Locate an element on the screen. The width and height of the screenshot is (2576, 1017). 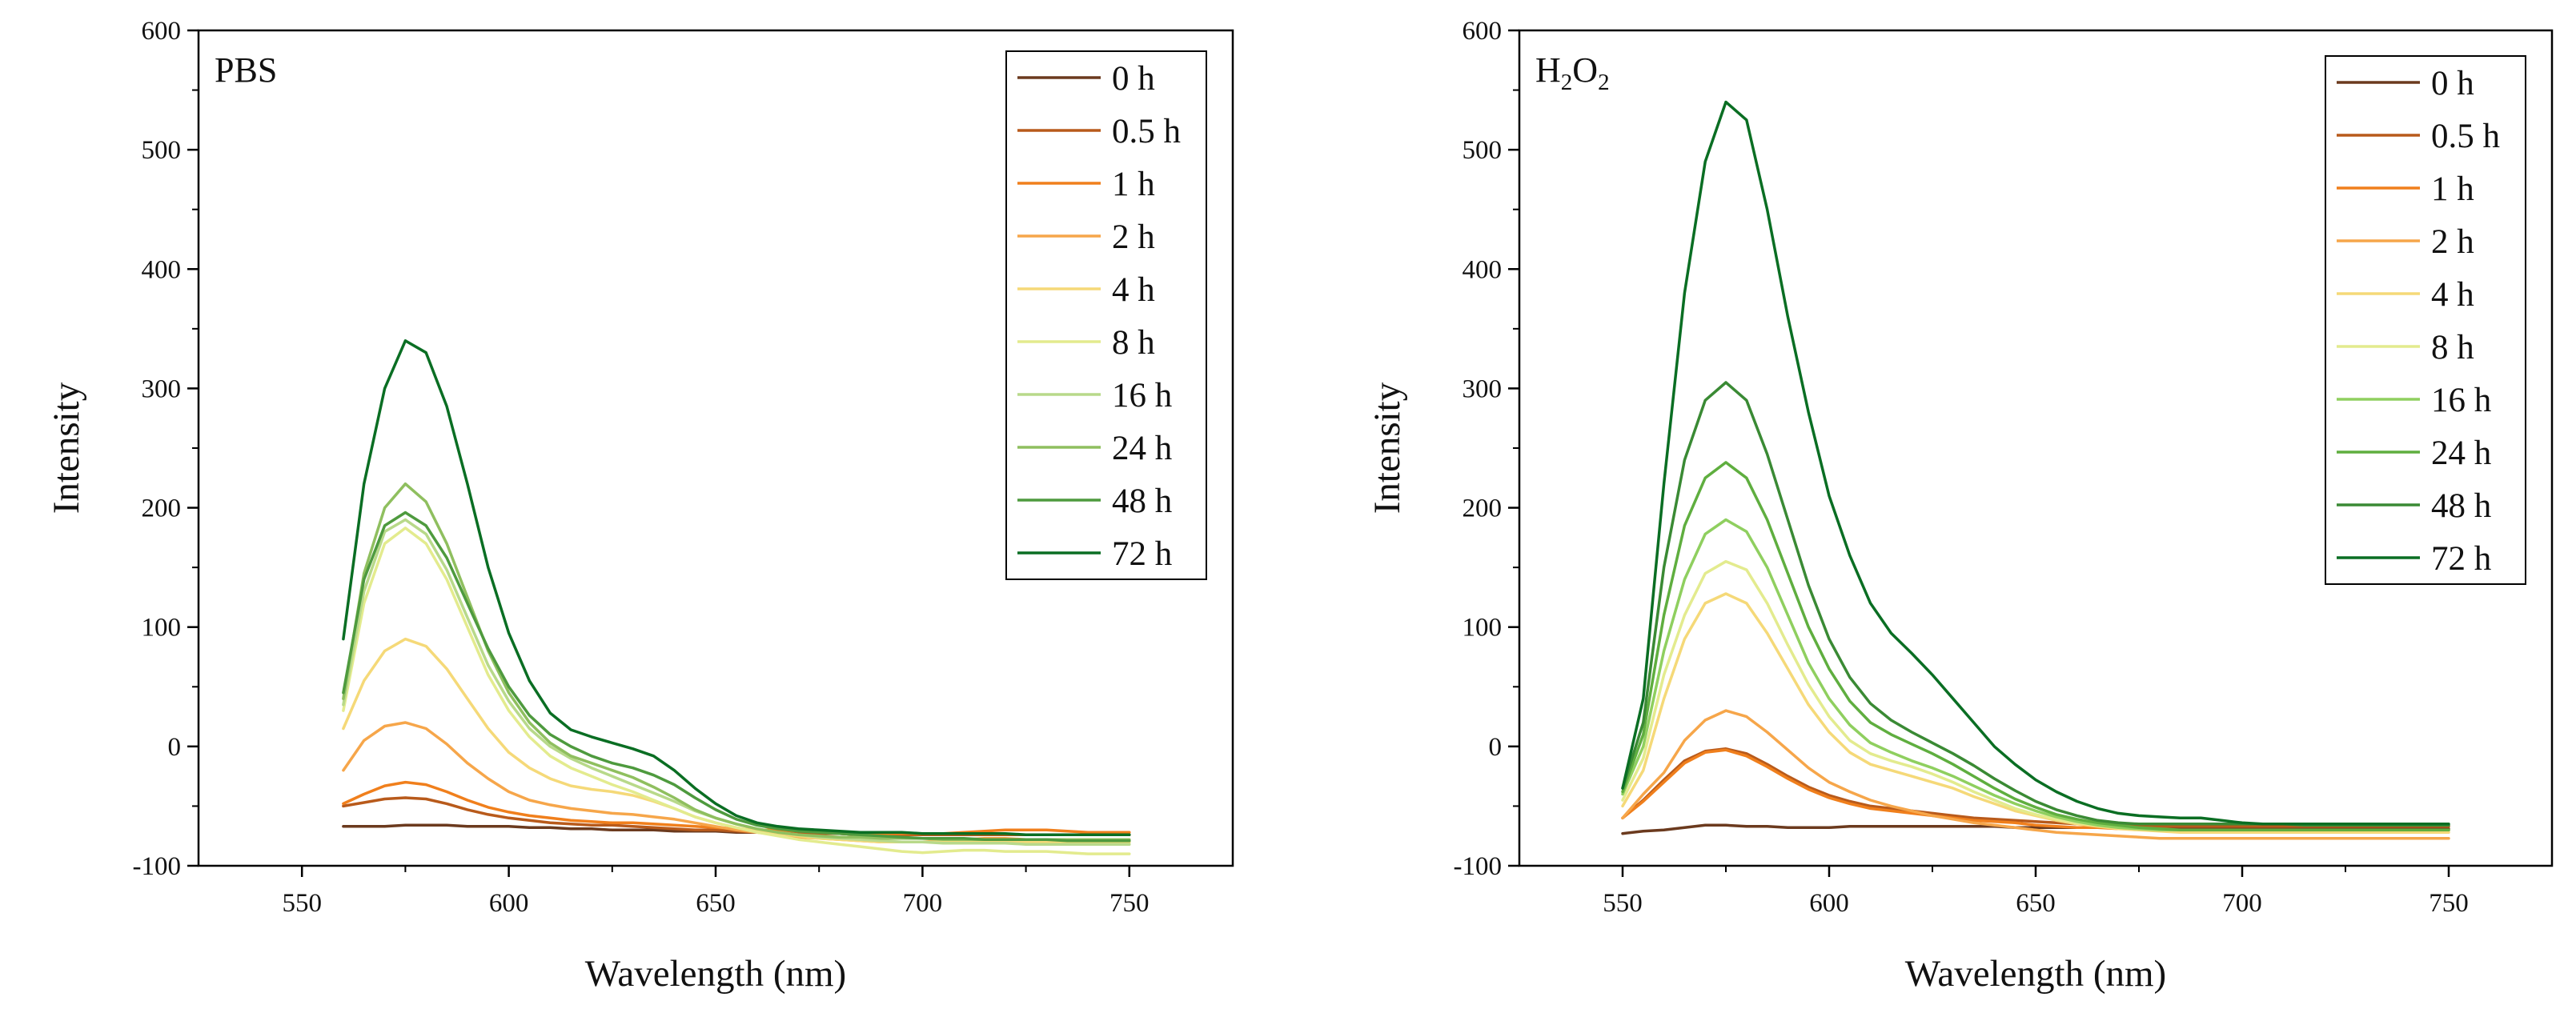
panel-title: PBS is located at coordinates (246, 70).